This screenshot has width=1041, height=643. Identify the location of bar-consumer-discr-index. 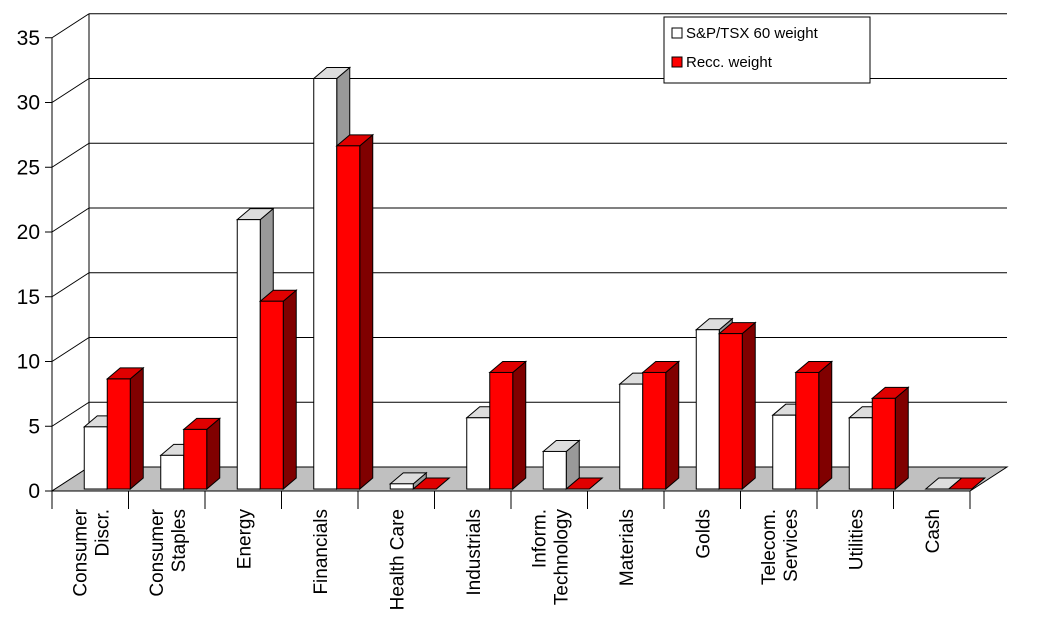
(95, 458).